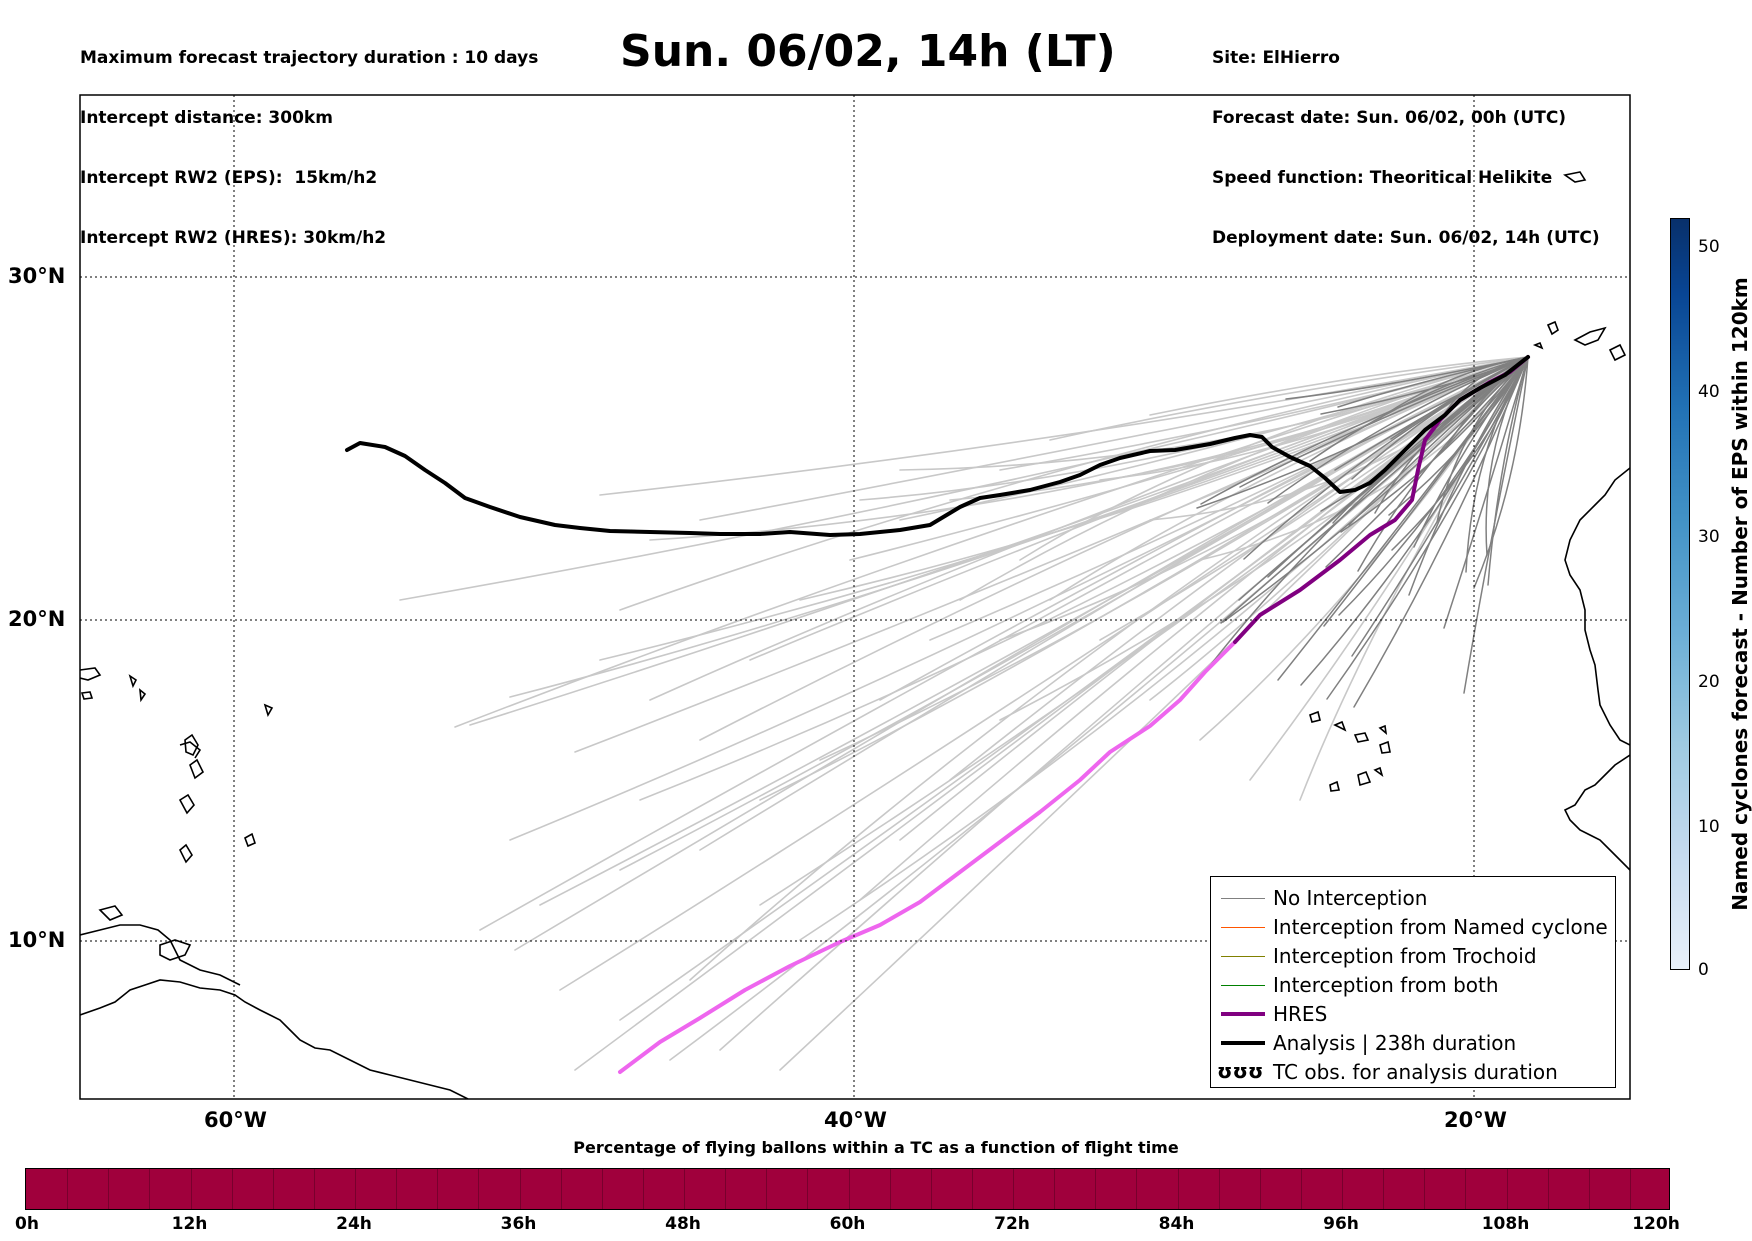  Describe the element at coordinates (1415, 1072) in the screenshot. I see `legend-label: TC obs. for analysis duration` at that location.